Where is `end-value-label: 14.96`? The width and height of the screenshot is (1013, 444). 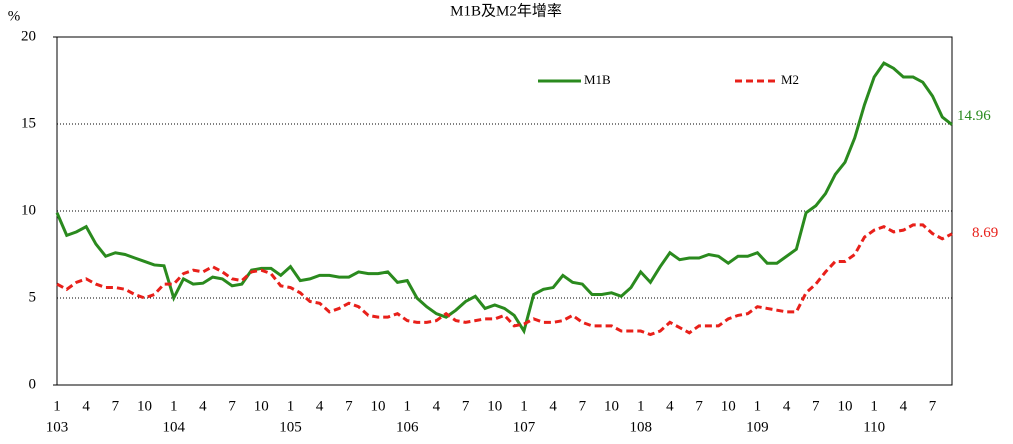
end-value-label: 14.96 is located at coordinates (974, 116).